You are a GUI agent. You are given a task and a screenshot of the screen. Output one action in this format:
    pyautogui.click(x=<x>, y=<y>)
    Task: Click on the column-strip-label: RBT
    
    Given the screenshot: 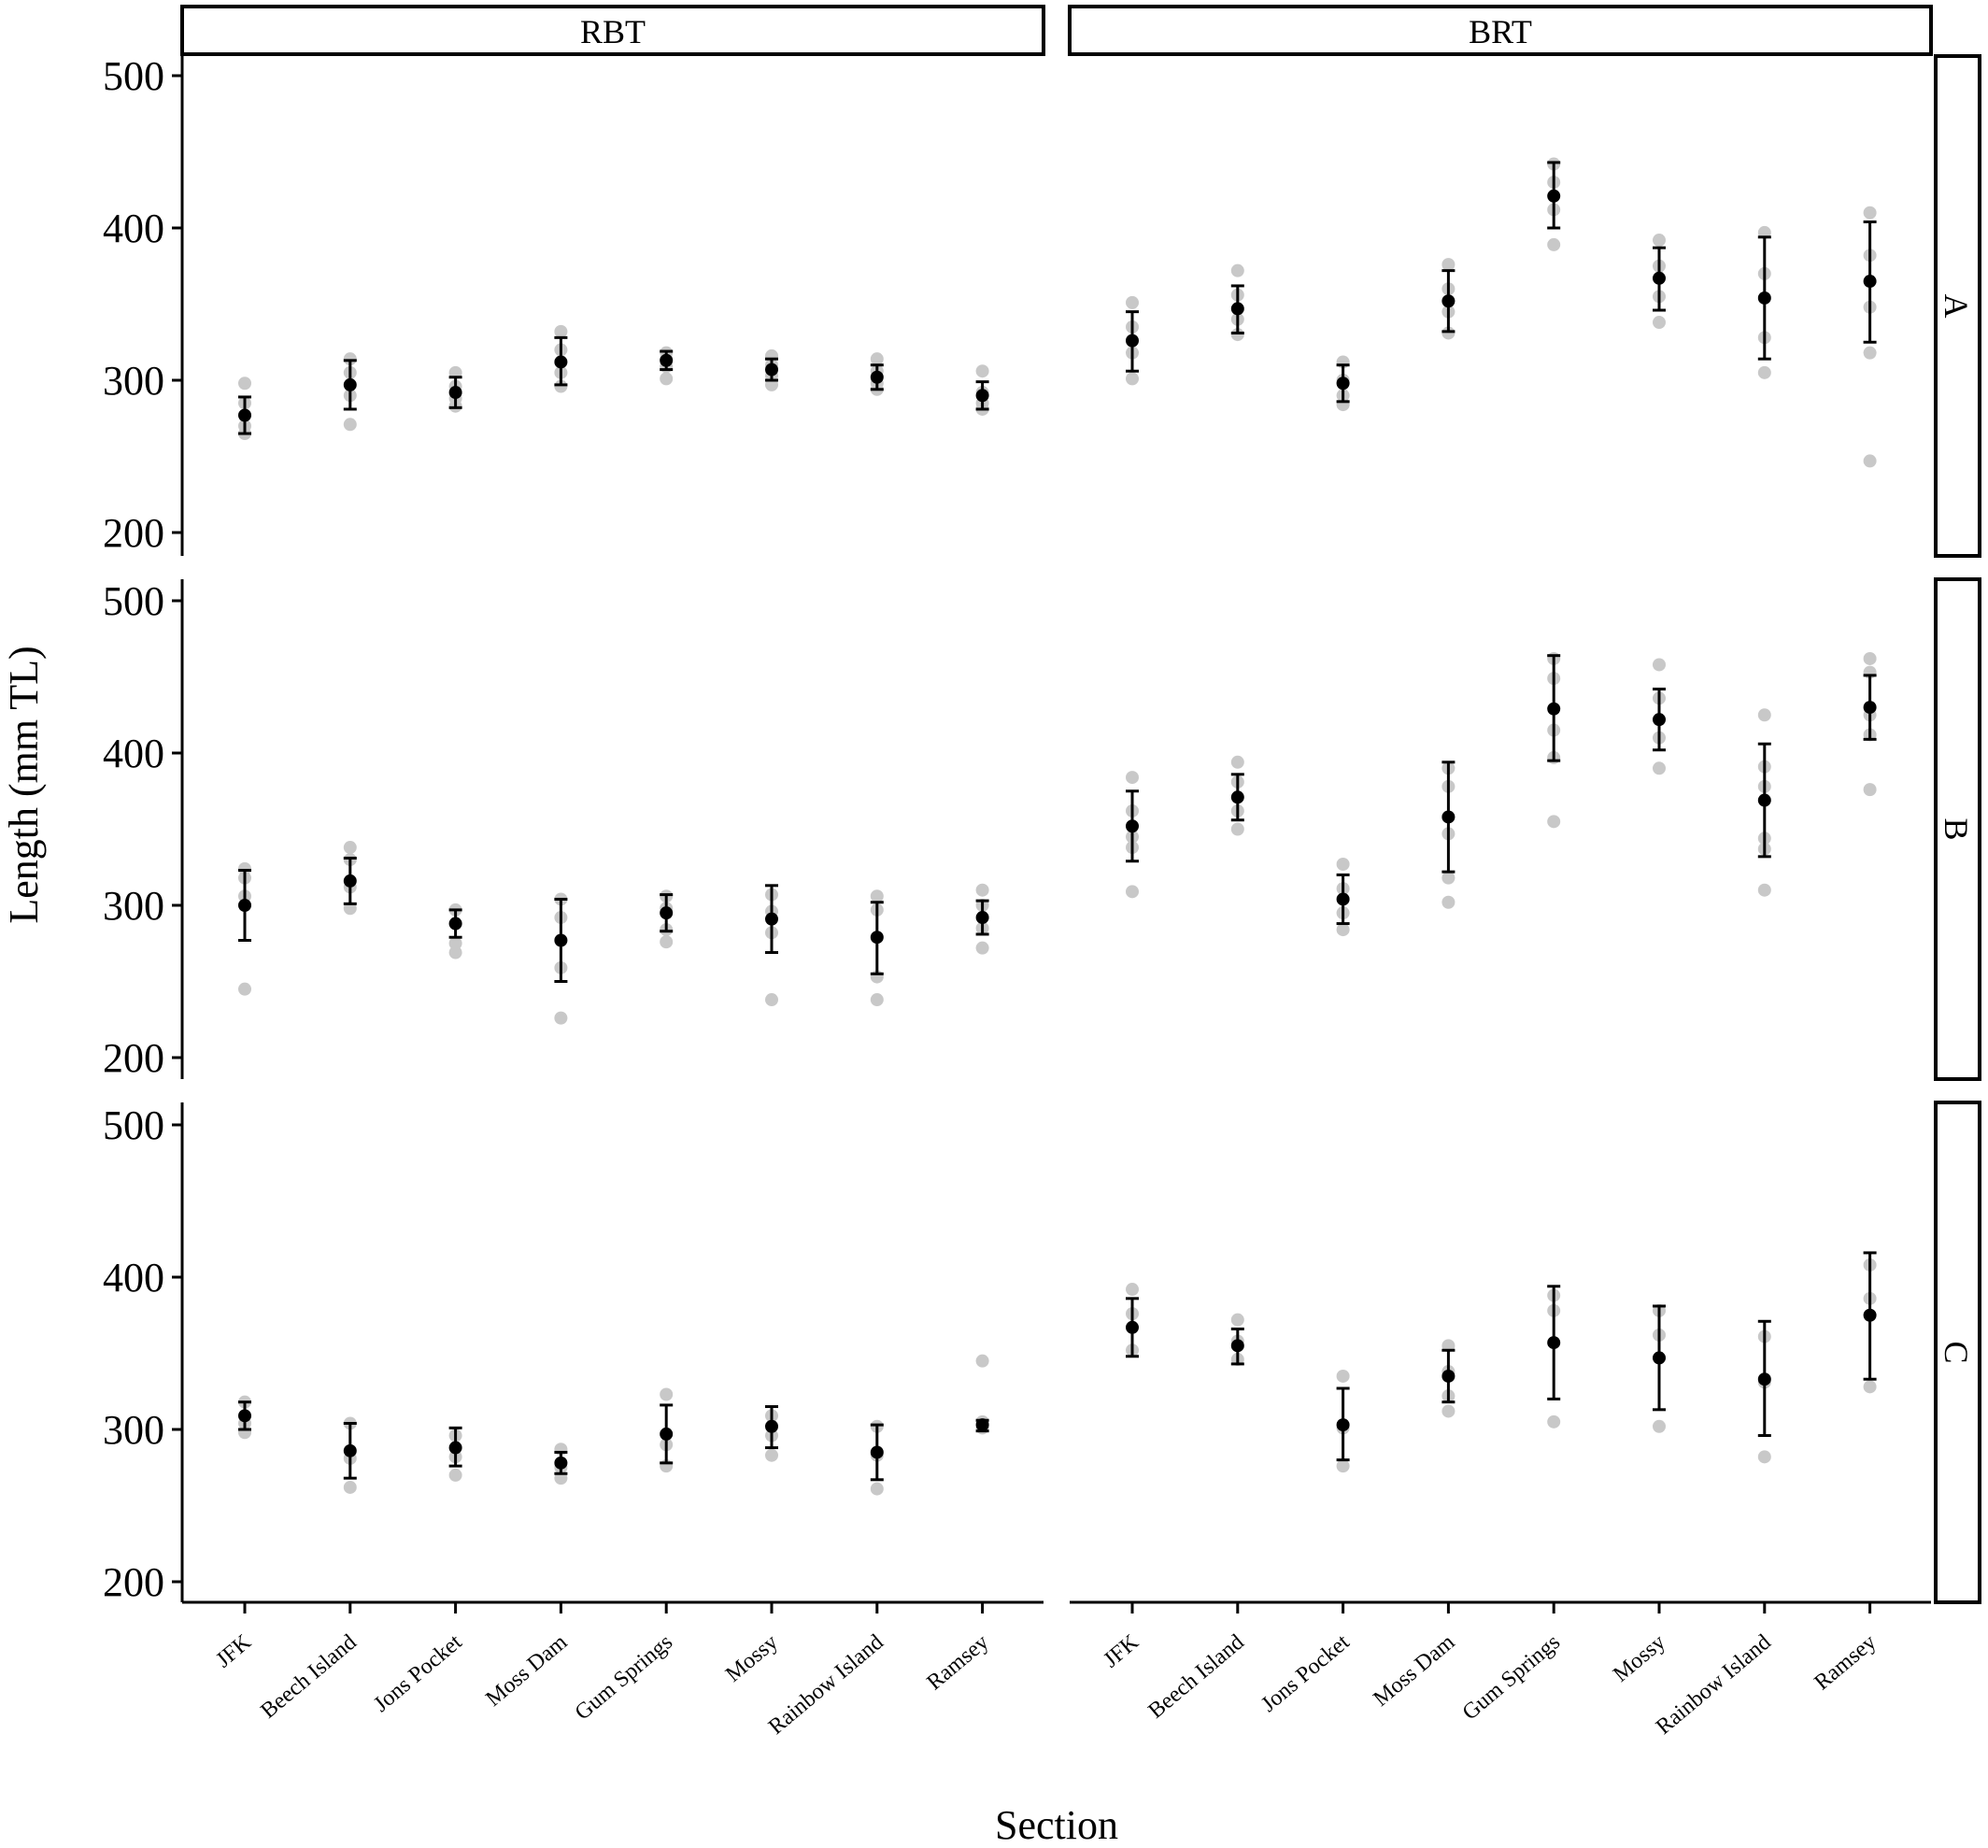 What is the action you would take?
    pyautogui.click(x=613, y=31)
    